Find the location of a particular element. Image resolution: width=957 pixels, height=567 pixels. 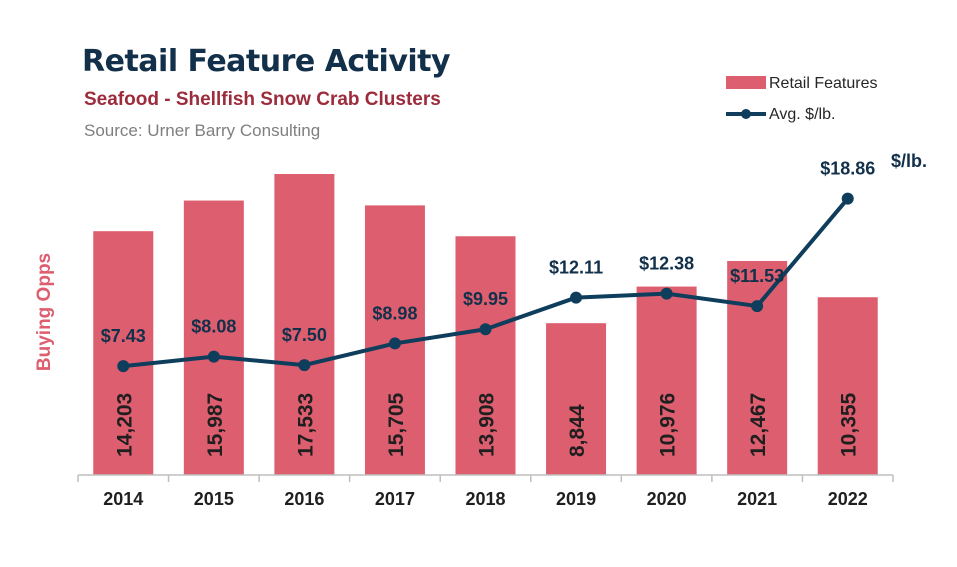

avg-price-label-2020: $12.38 is located at coordinates (666, 264).